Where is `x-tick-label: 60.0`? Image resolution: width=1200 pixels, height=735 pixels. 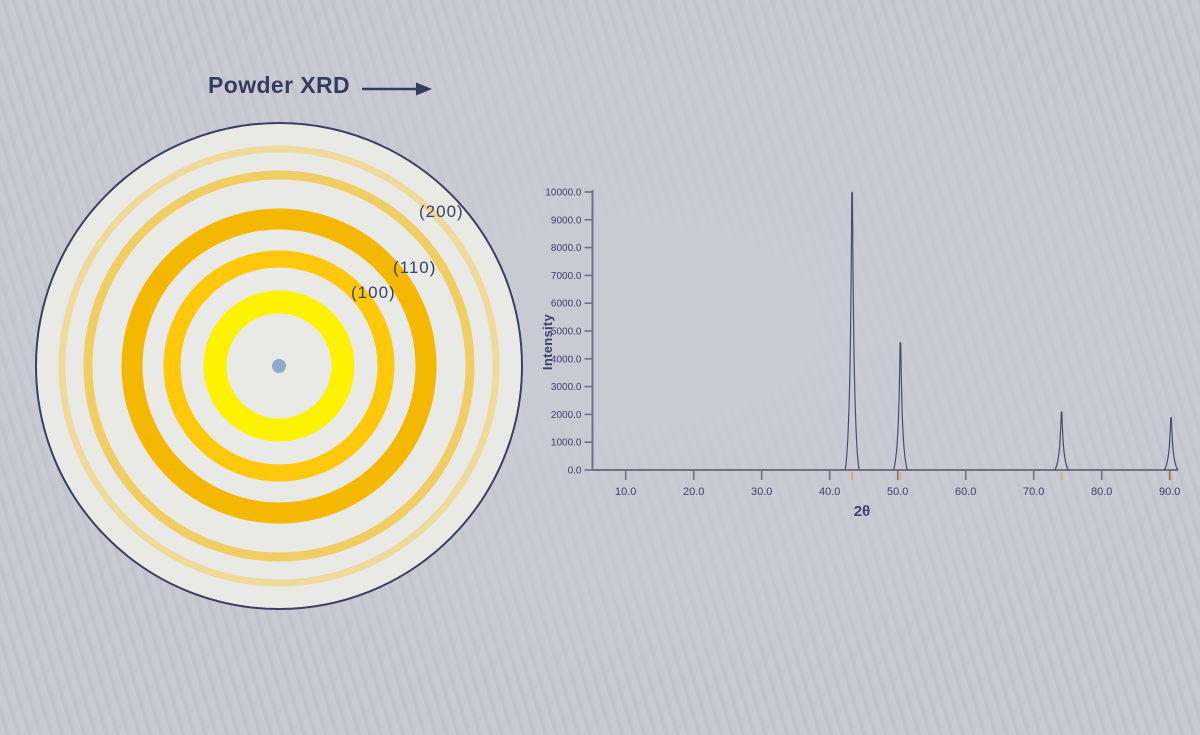
x-tick-label: 60.0 is located at coordinates (965, 492).